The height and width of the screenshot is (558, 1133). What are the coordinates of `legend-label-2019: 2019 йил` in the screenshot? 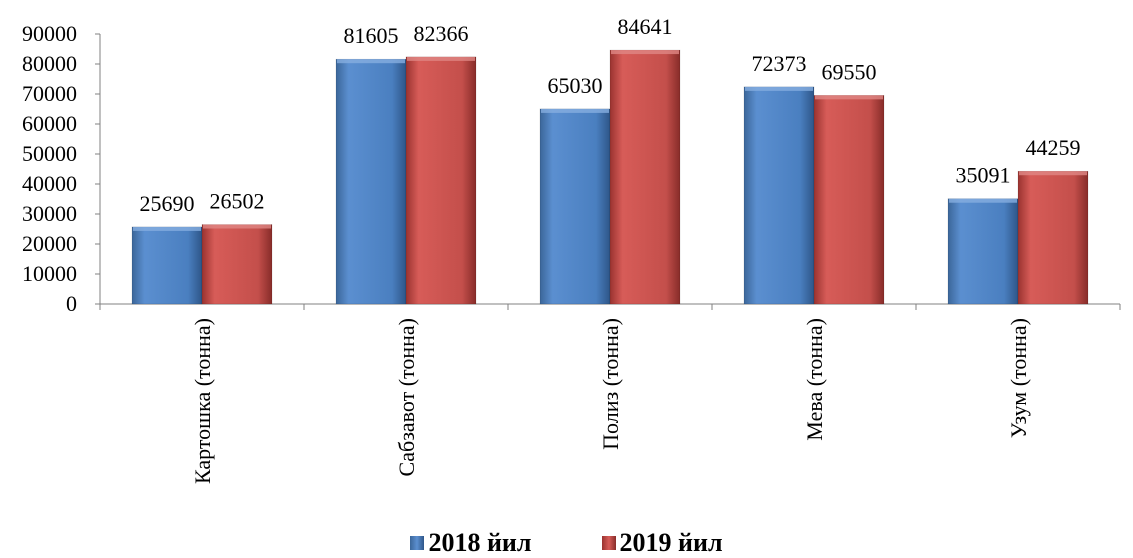 It's located at (671, 542).